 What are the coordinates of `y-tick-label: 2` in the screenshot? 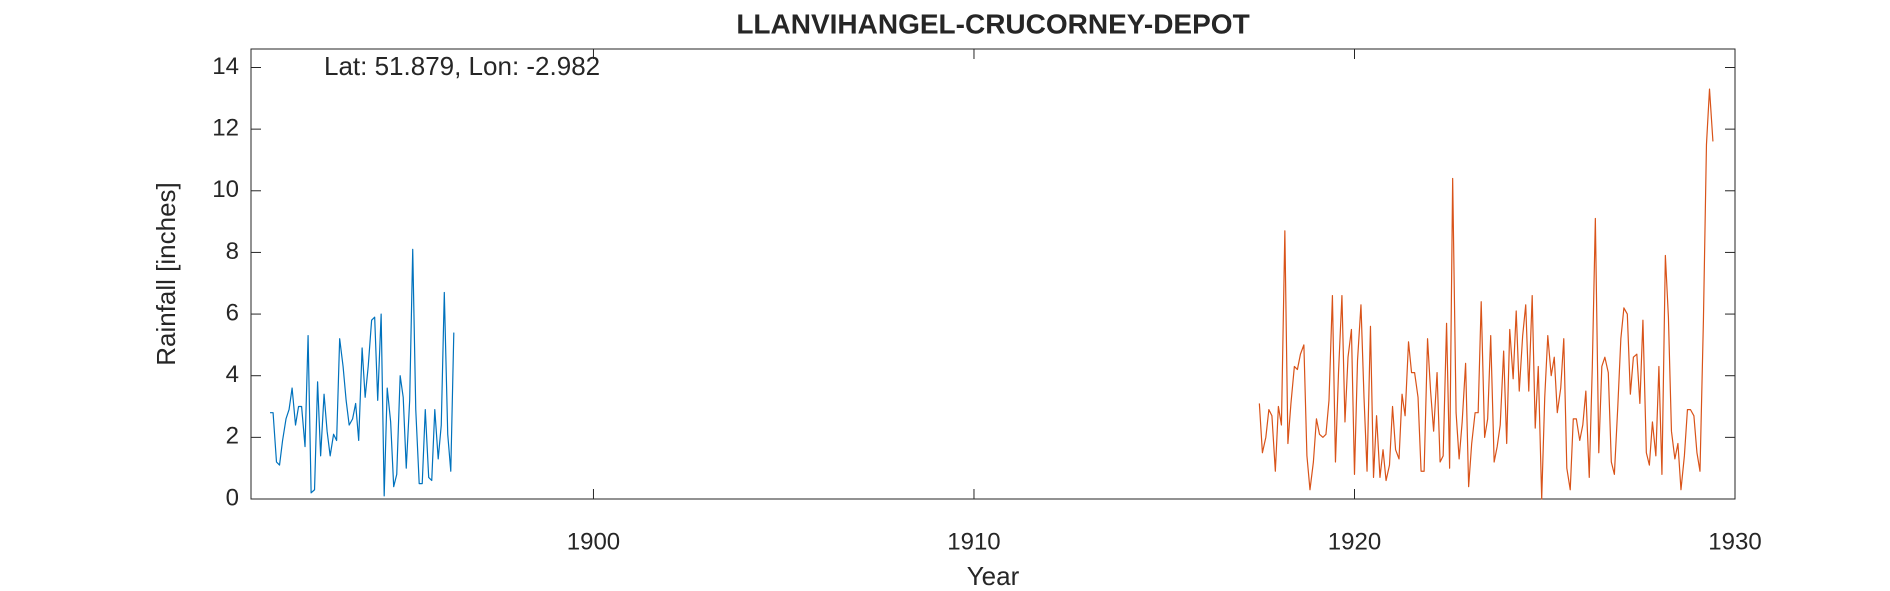 It's located at (232, 436).